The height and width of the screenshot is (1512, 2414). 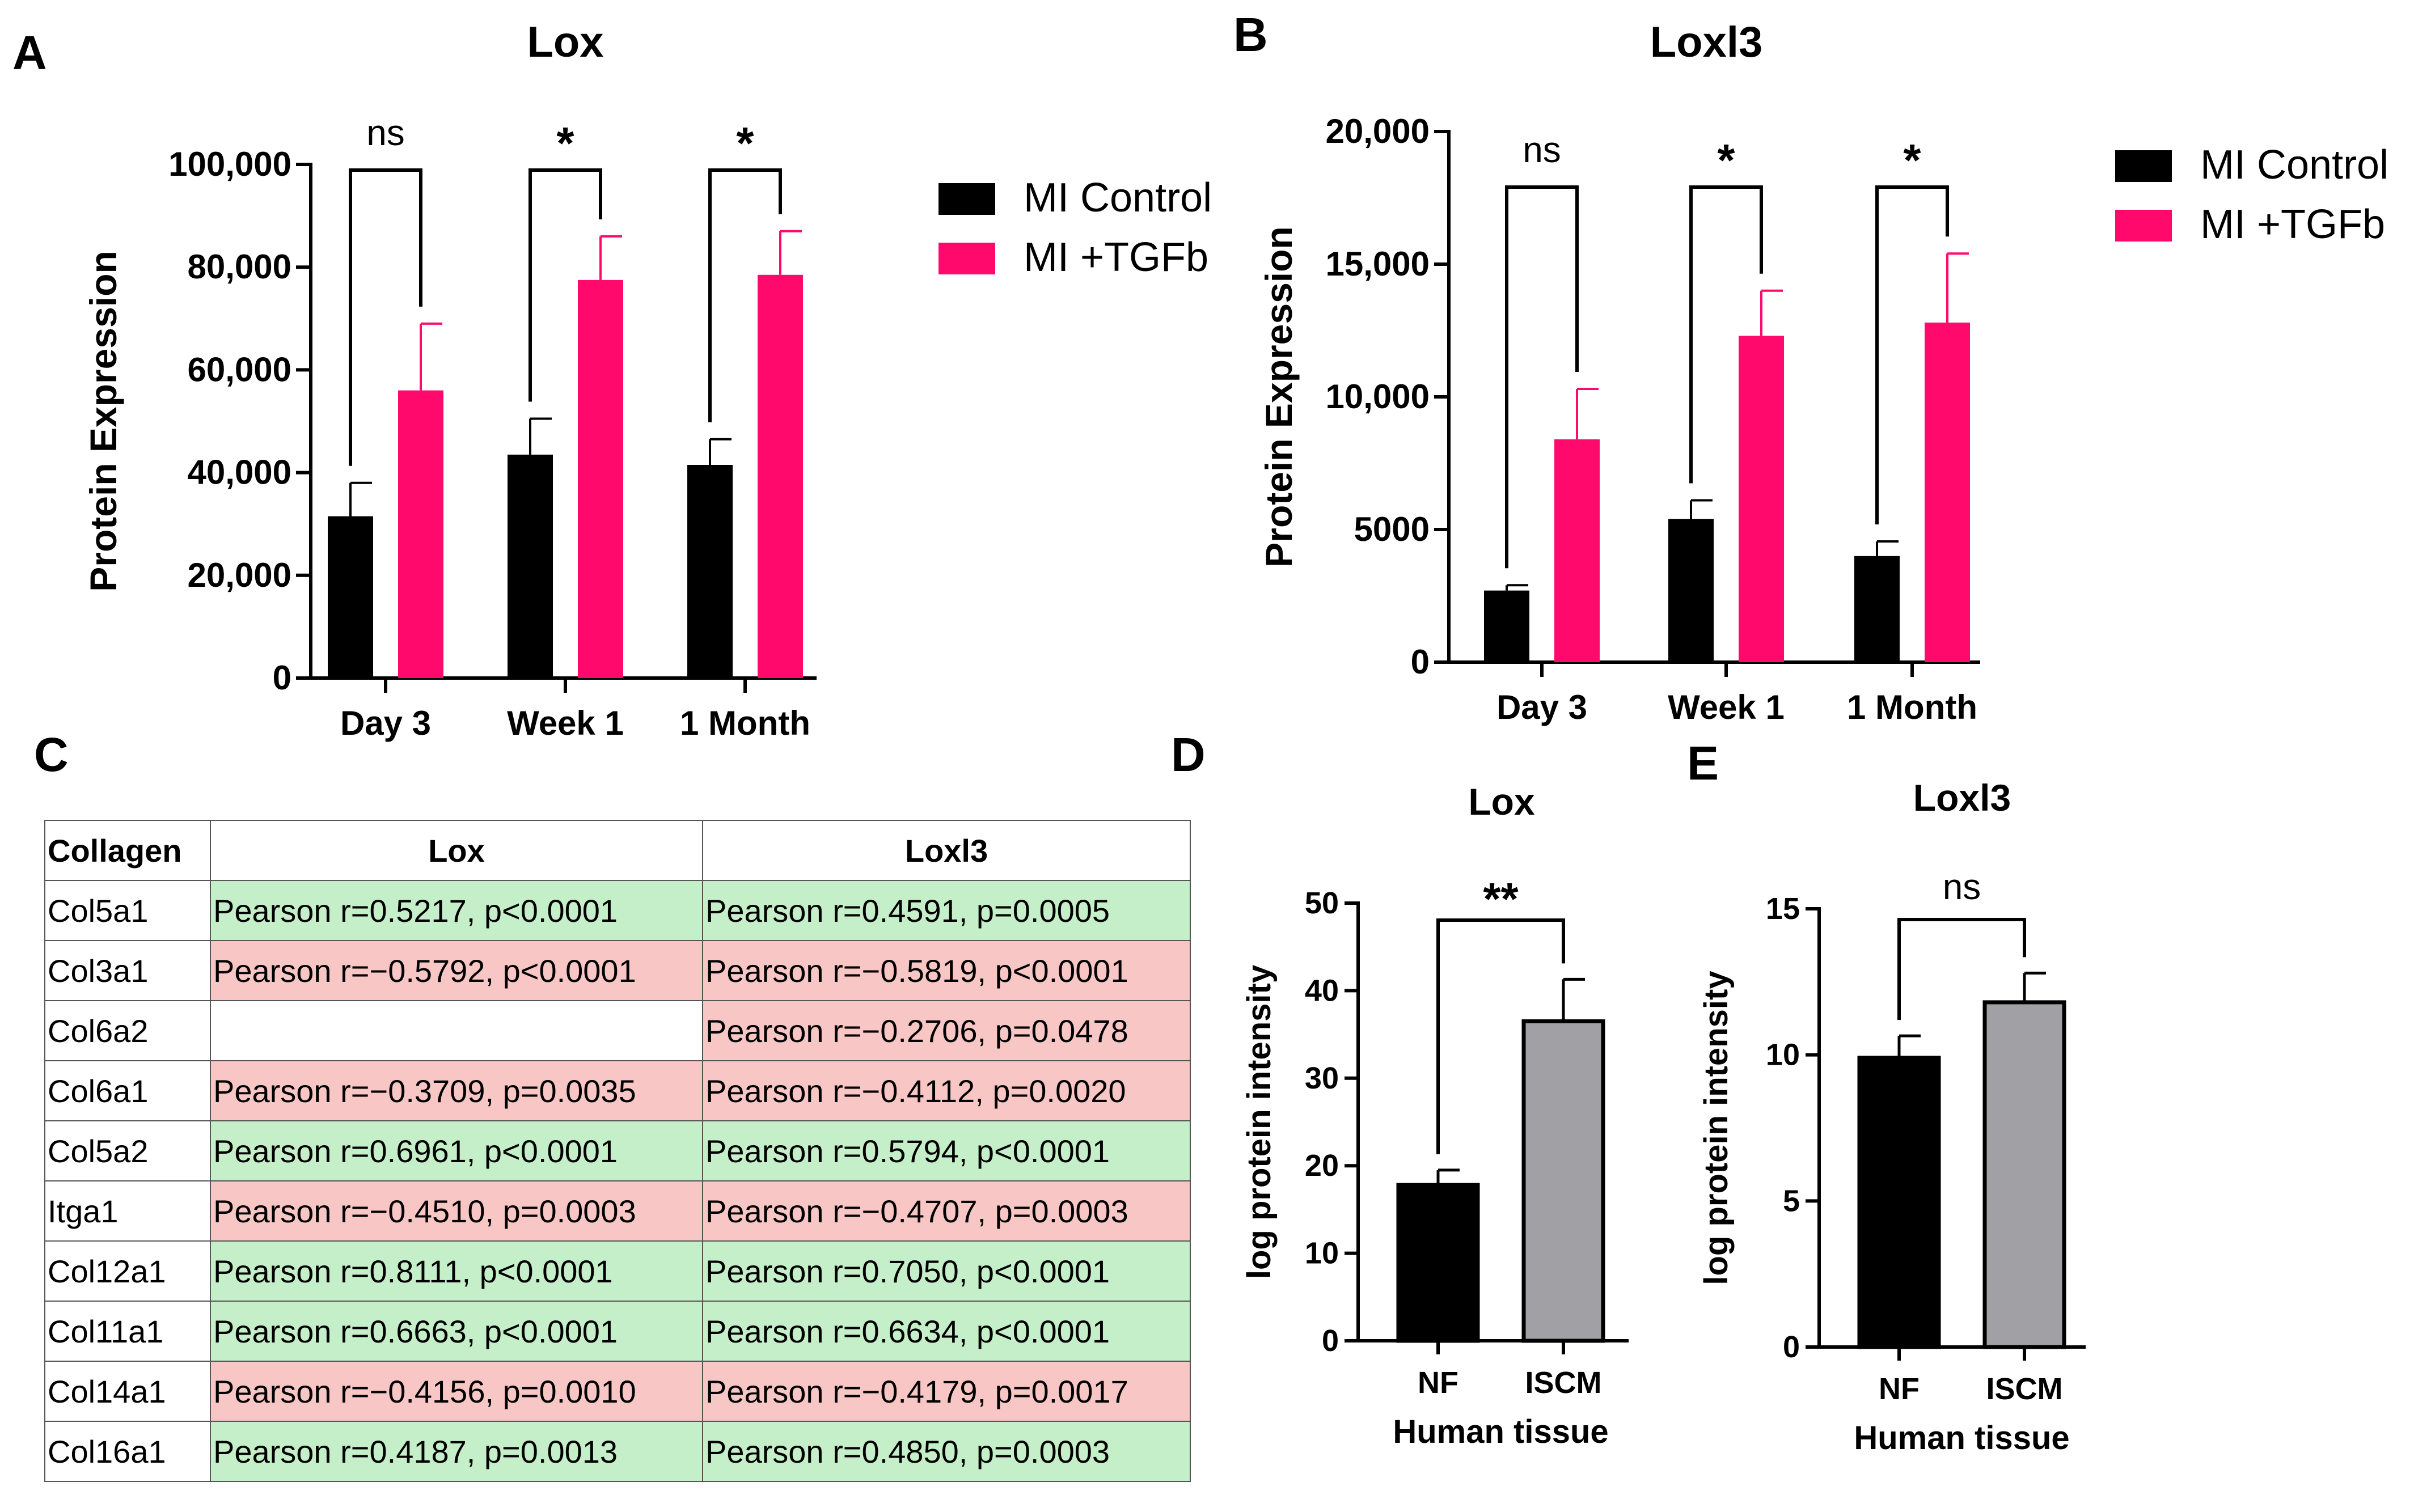 What do you see at coordinates (128, 1030) in the screenshot?
I see `collagen-cell: Col6a2` at bounding box center [128, 1030].